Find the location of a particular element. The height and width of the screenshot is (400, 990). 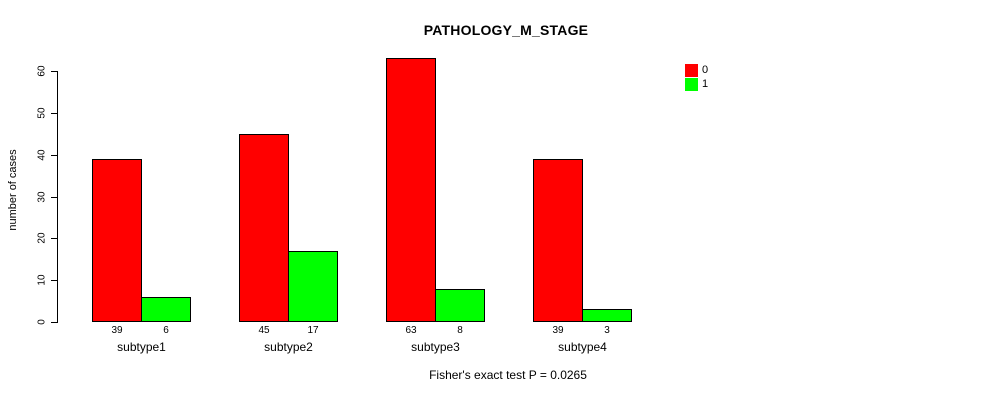

y-tick-label: 20 is located at coordinates (42, 238).